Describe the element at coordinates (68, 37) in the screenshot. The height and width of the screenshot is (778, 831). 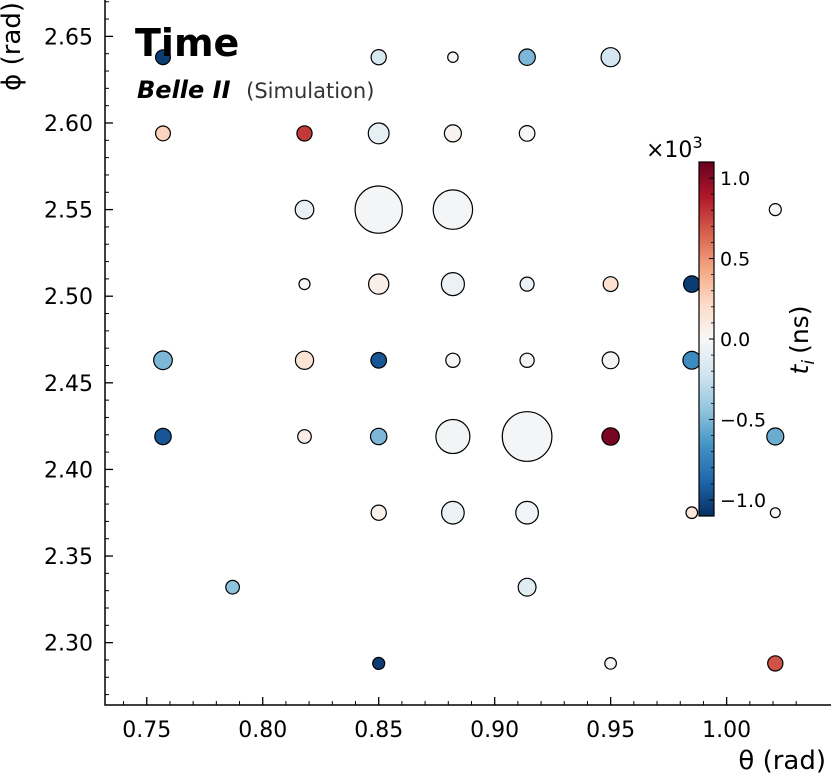
I see `y-tick-label: 2.65` at that location.